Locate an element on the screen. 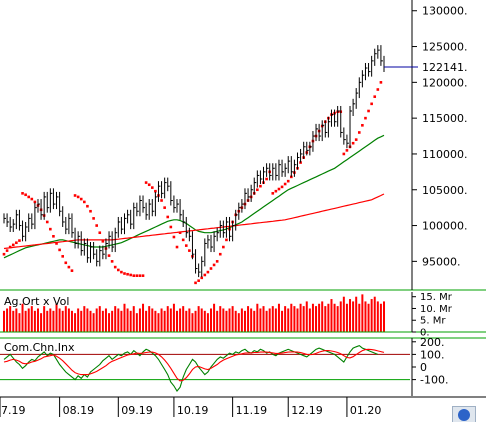  oscillator-axis: 200.100.0-100. is located at coordinates (243, 366).